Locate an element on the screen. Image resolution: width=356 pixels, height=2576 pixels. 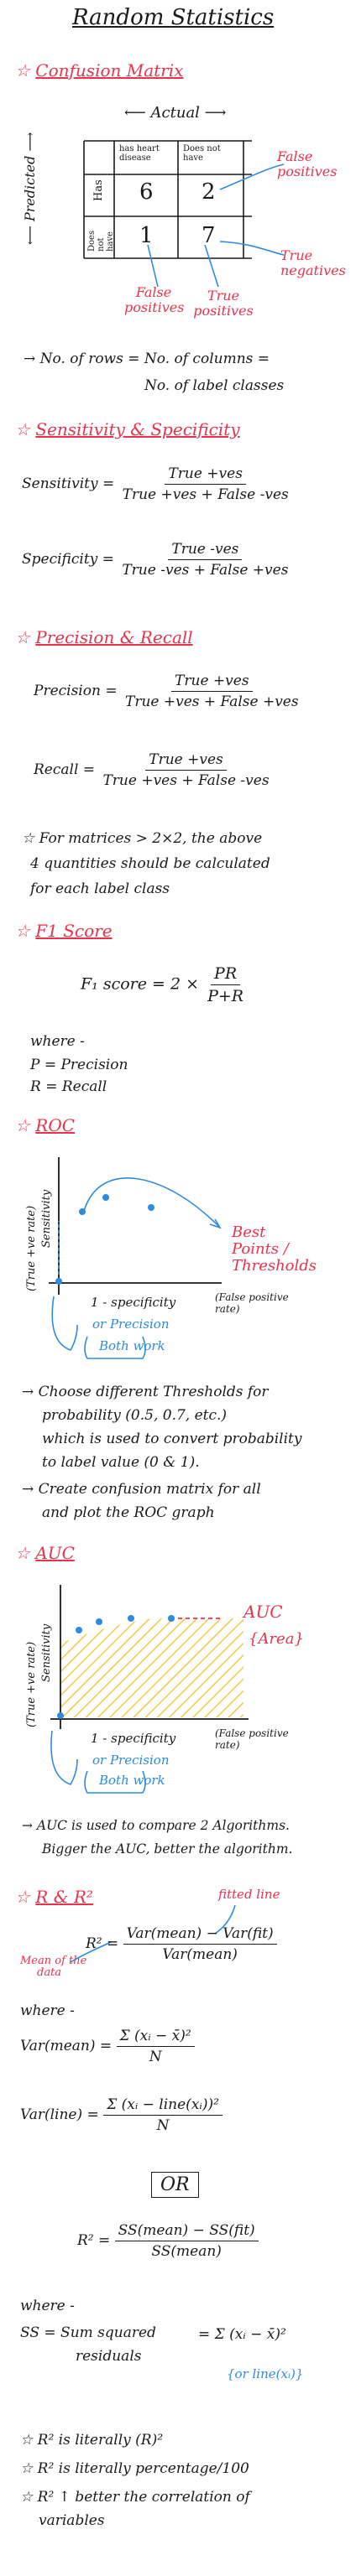
col2-header: Does not have is located at coordinates (202, 153).